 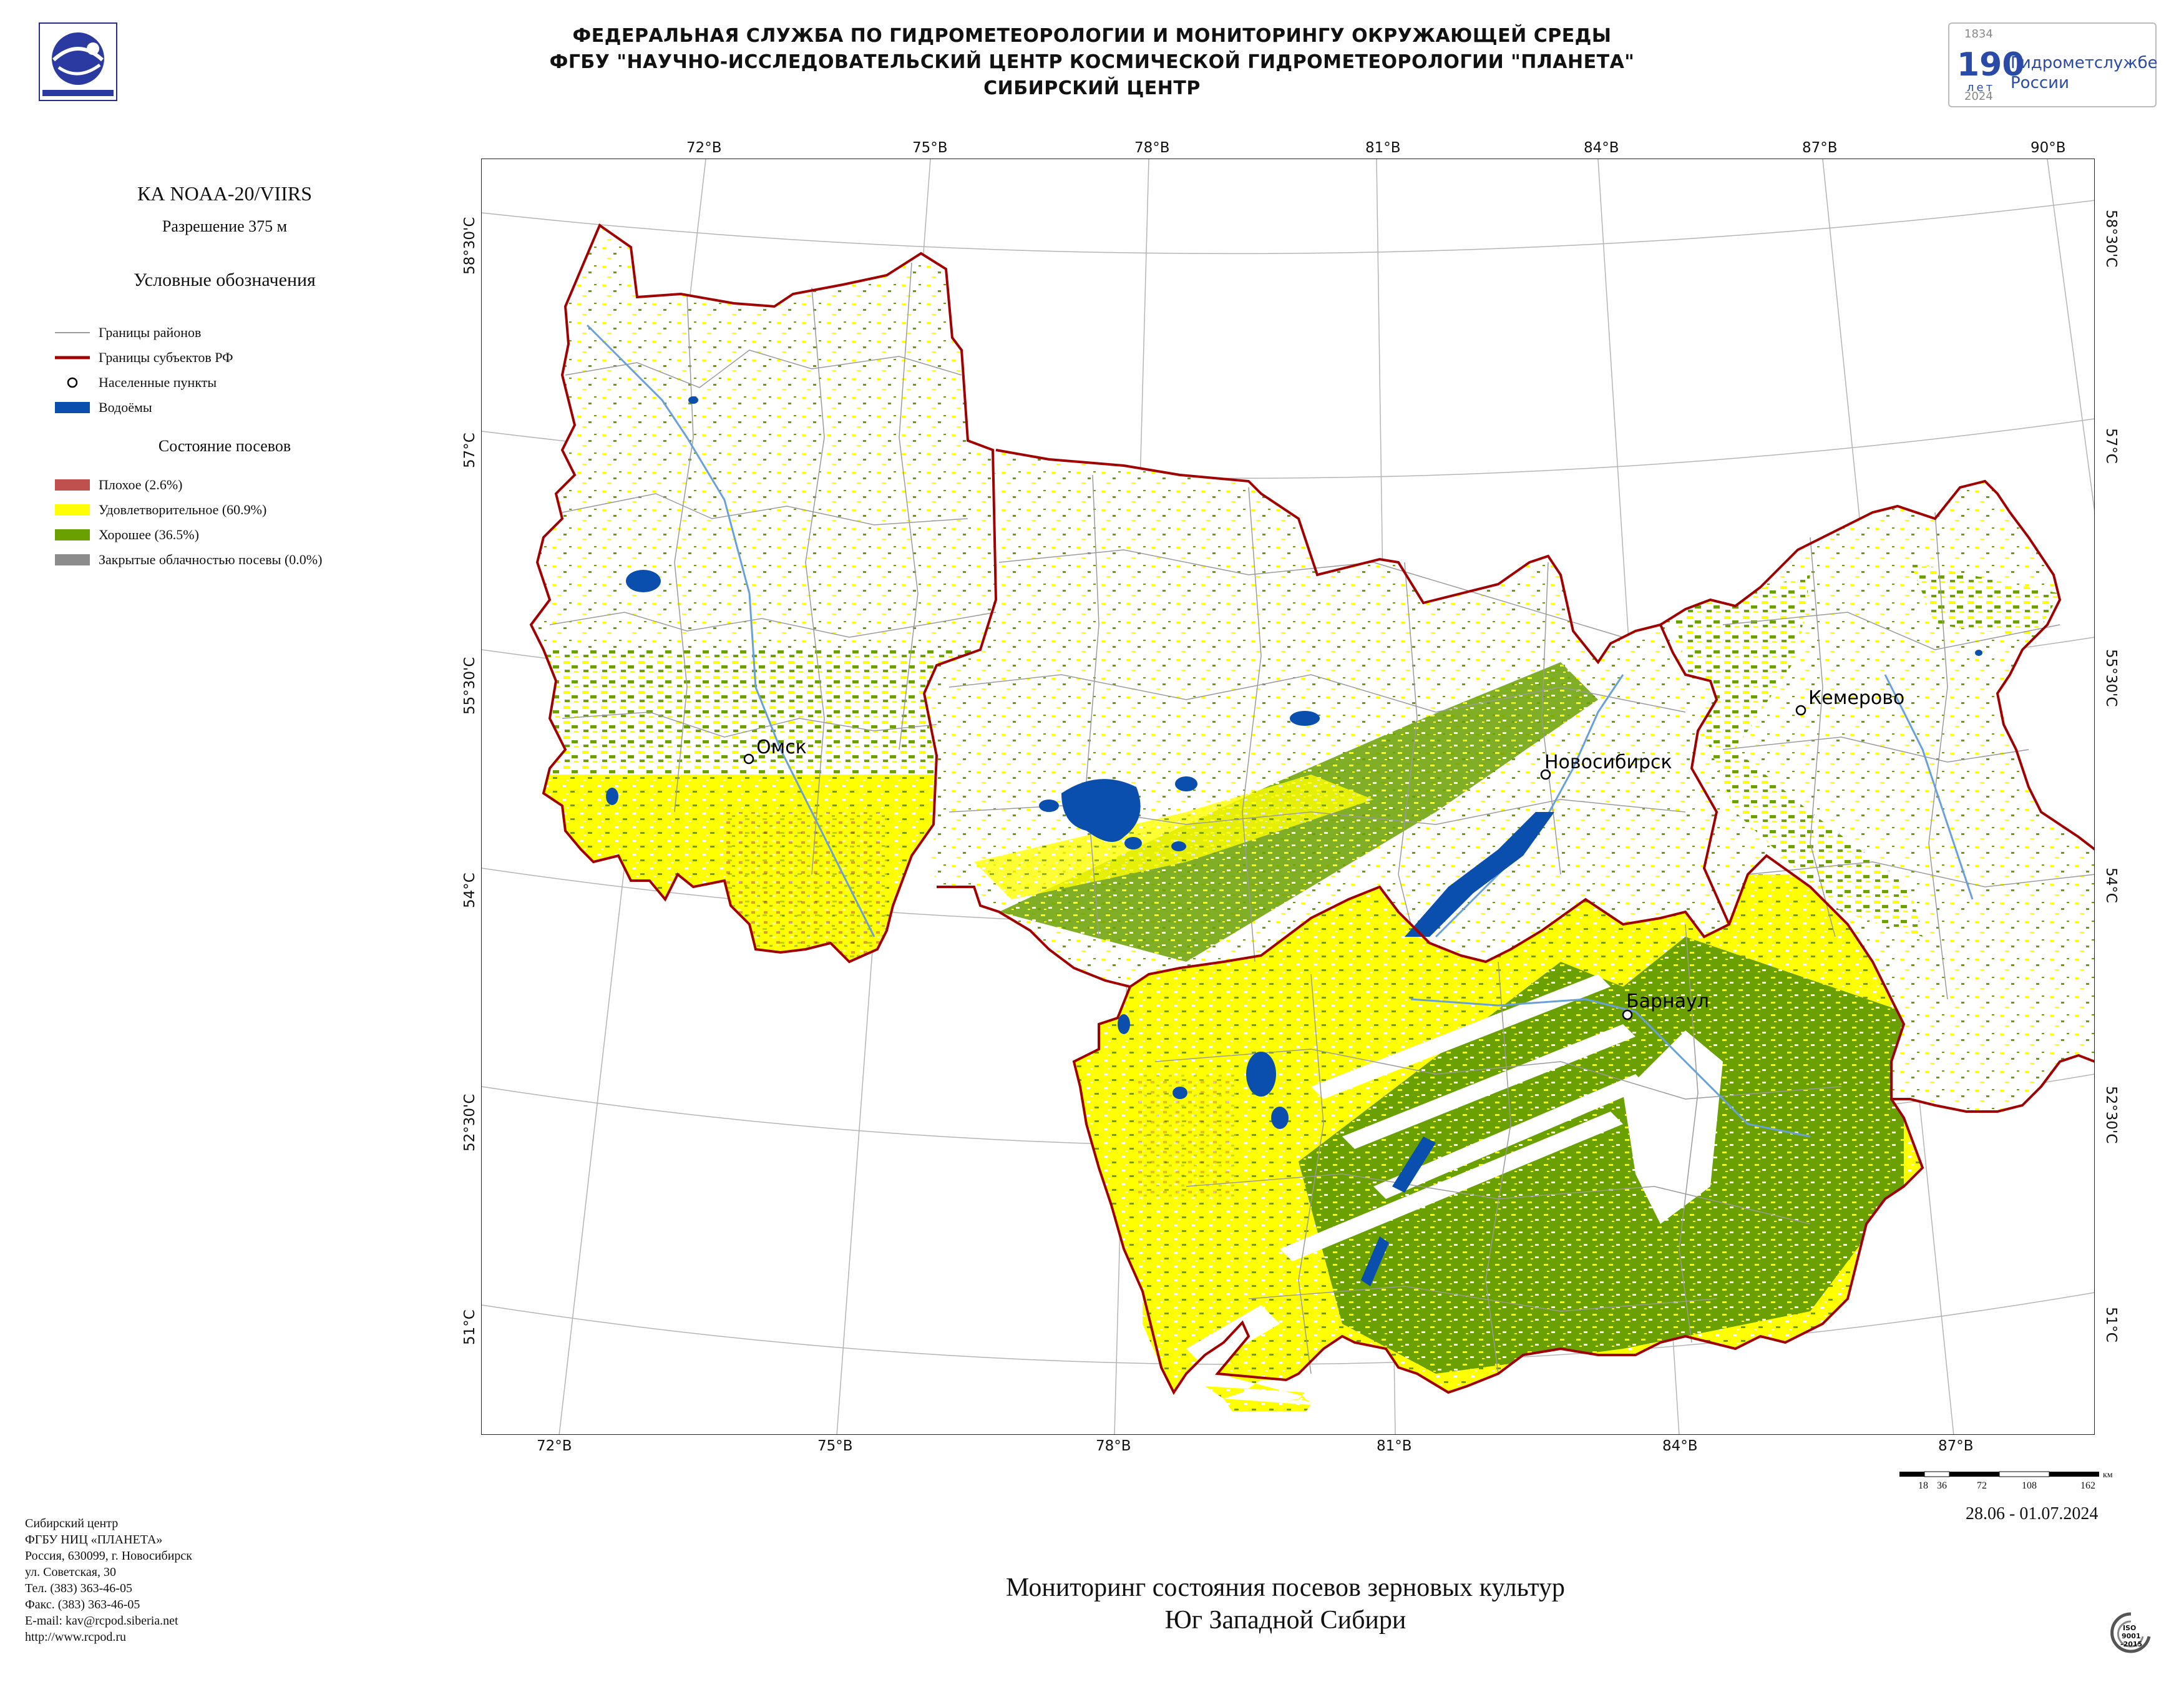 What do you see at coordinates (1801, 710) in the screenshot?
I see `city-marker-kemerovo` at bounding box center [1801, 710].